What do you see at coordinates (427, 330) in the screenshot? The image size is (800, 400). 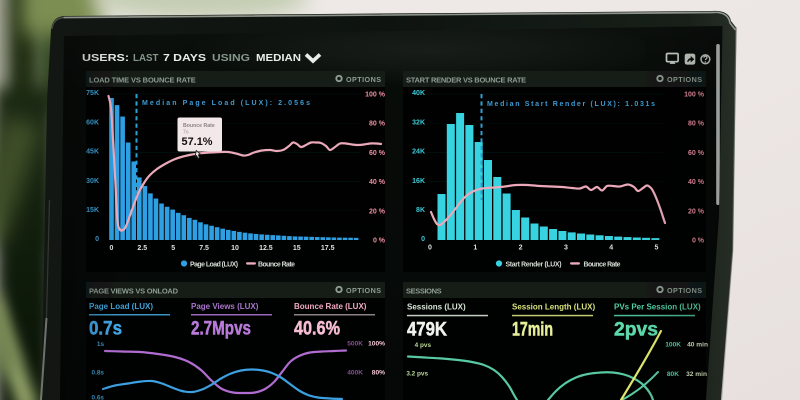 I see `svg-text: 479K` at bounding box center [427, 330].